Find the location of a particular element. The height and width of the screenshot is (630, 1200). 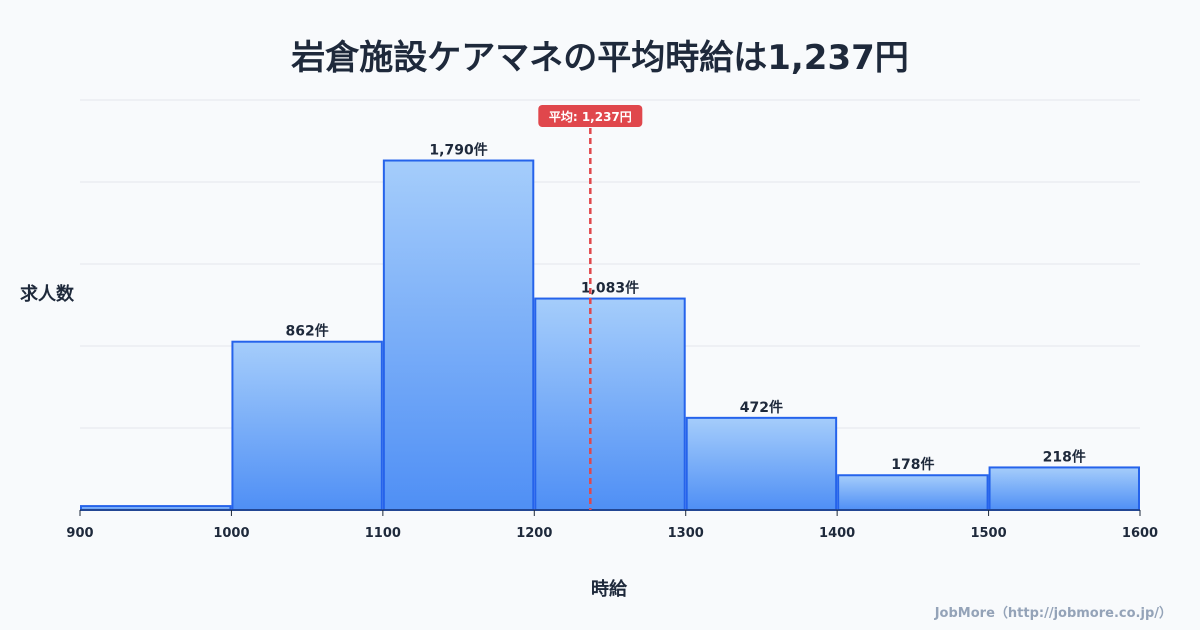

x-tick-label: 1200 is located at coordinates (534, 533).